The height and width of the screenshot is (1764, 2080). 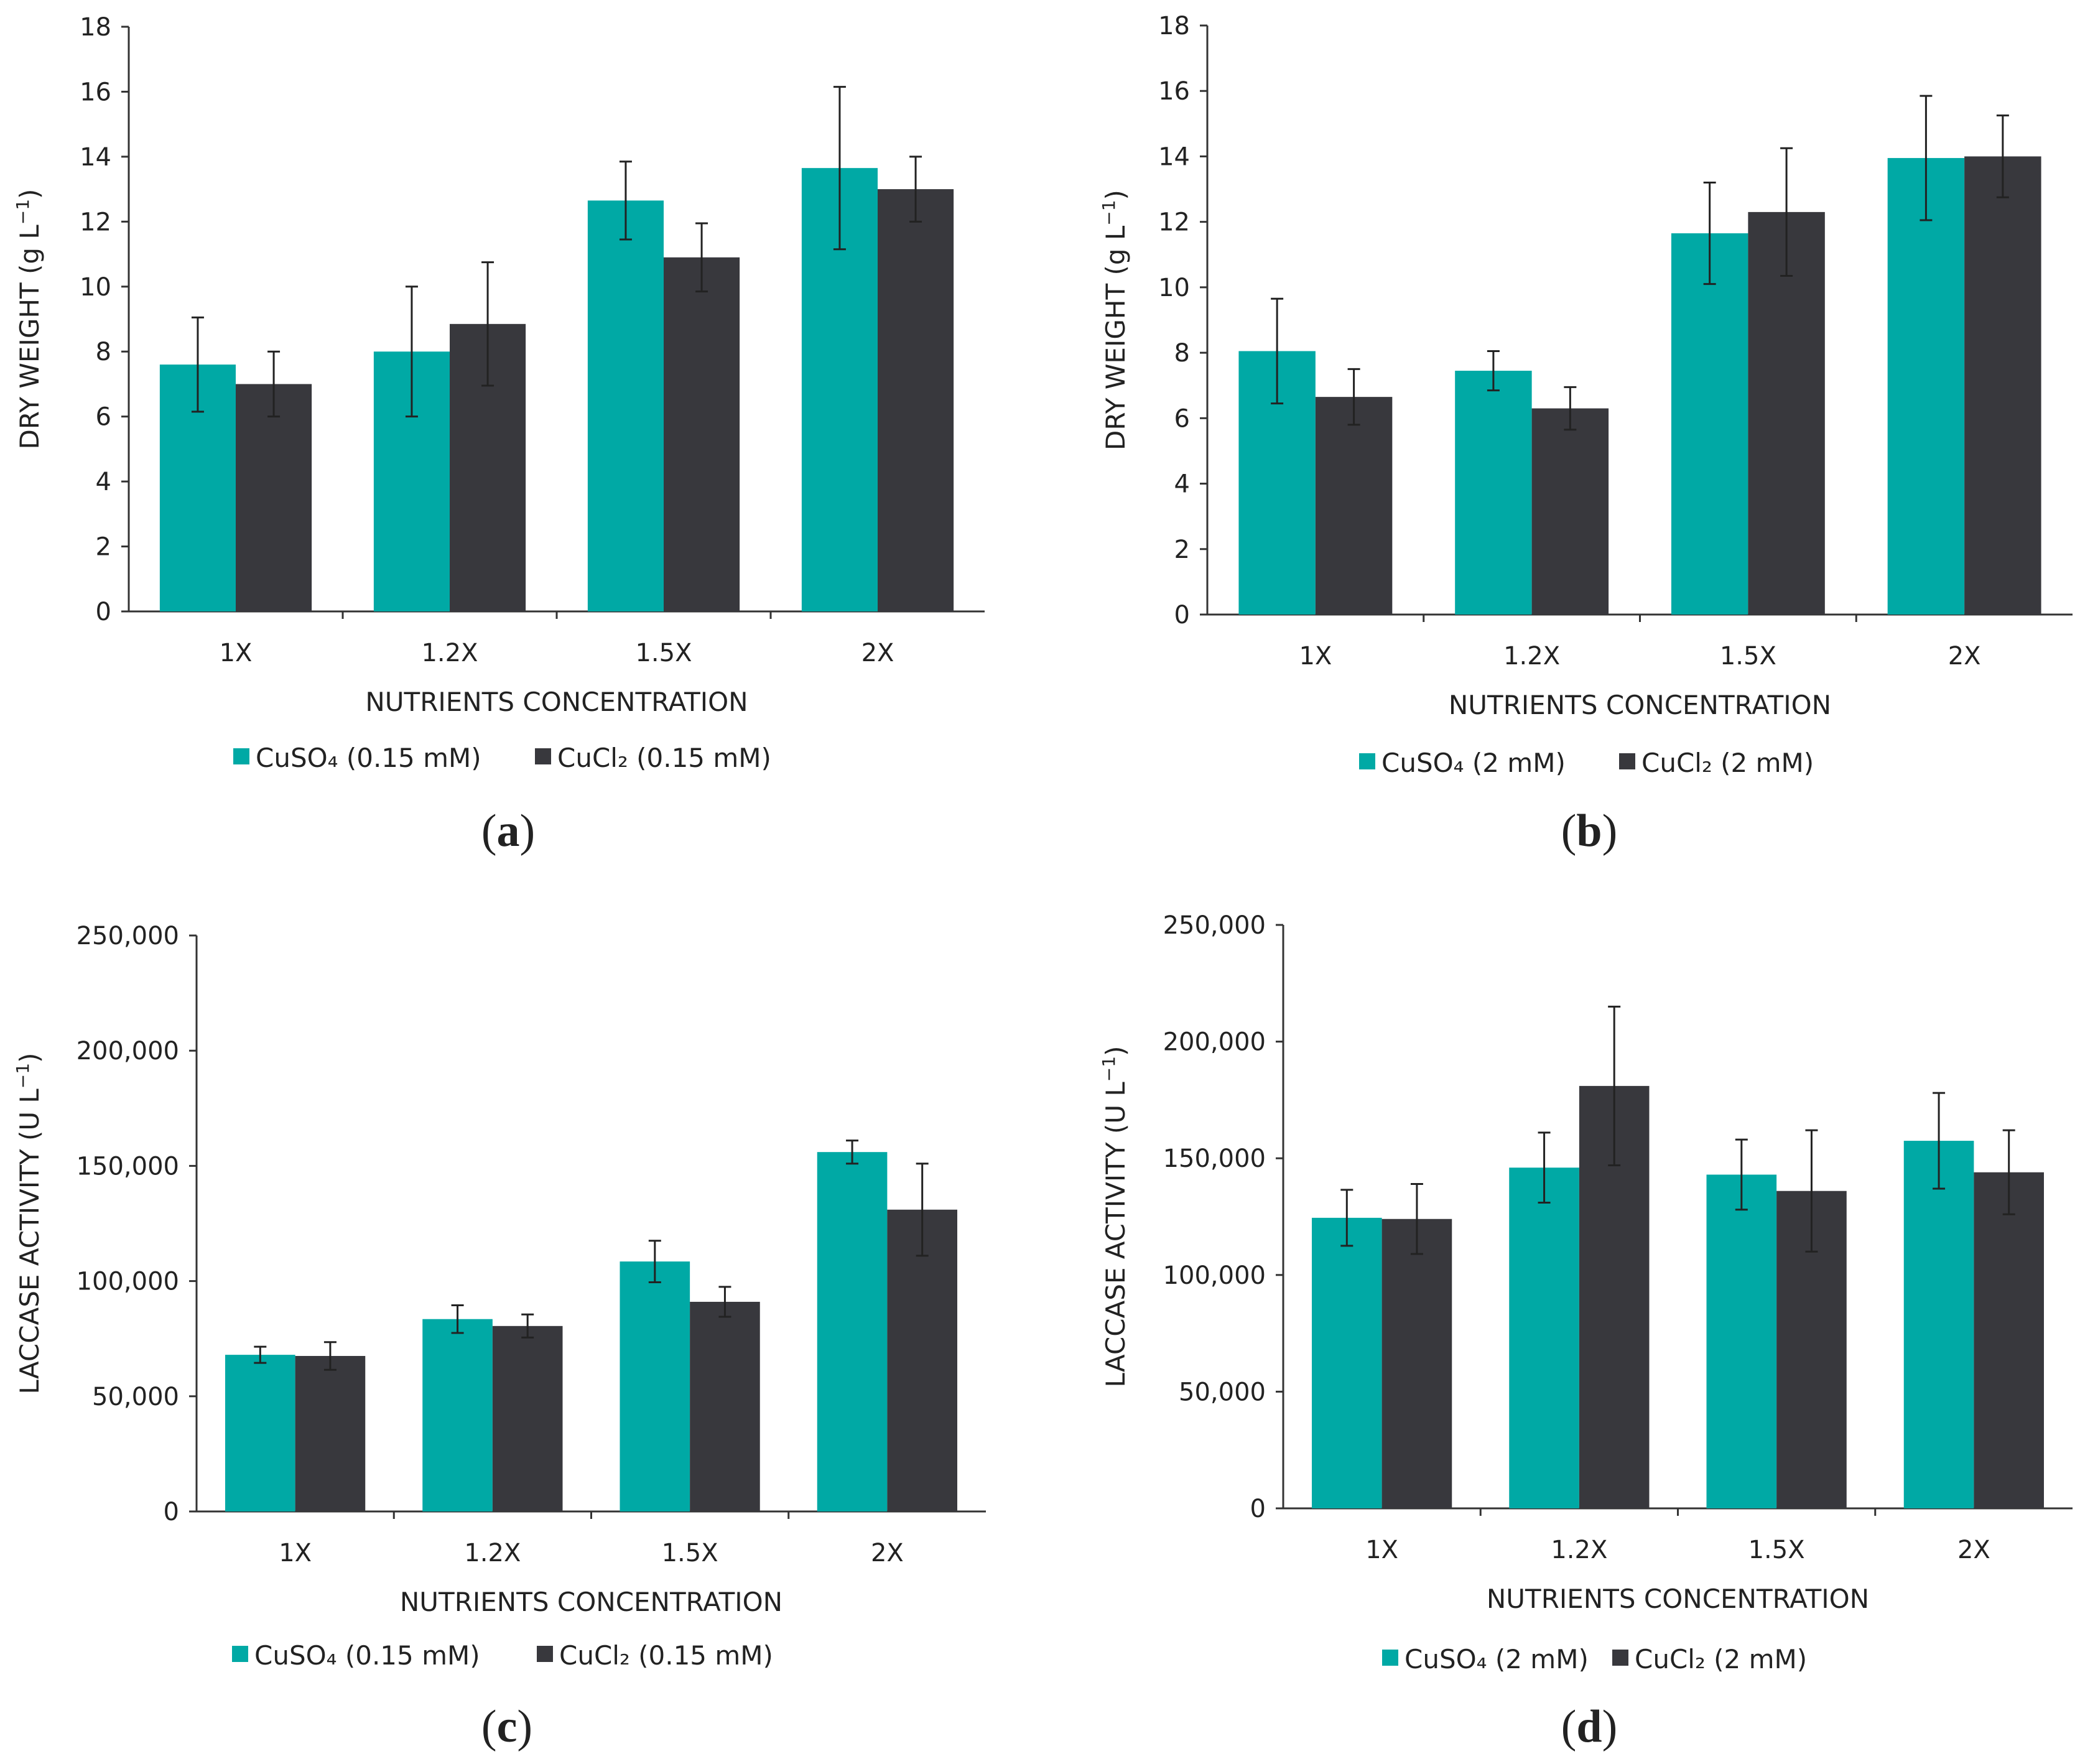 I want to click on y-tick-label: 200,000, so click(x=128, y=1051).